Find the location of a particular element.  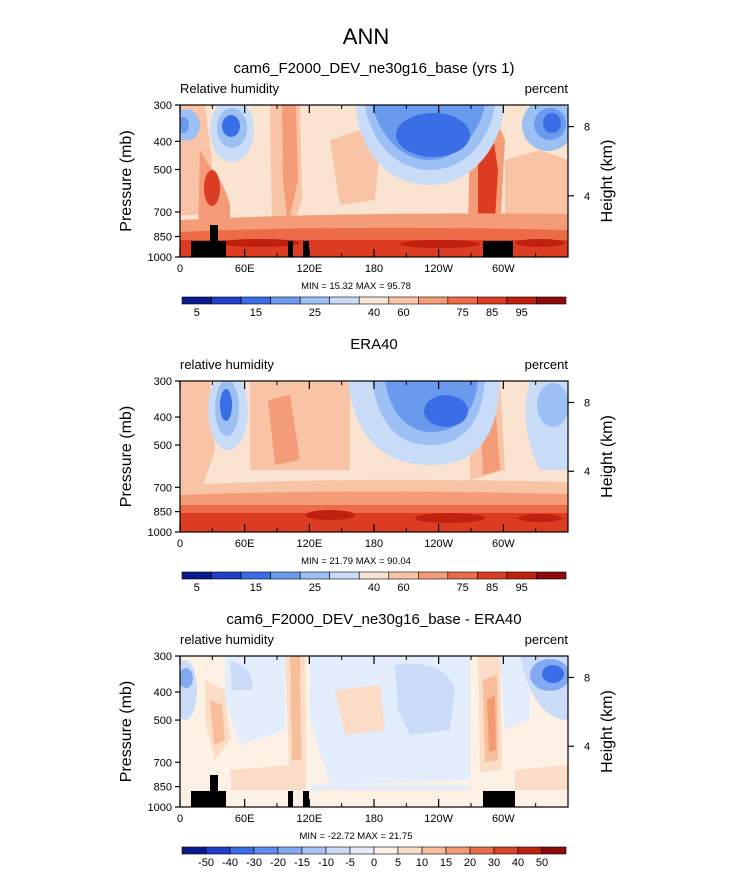

colorbar: -50 -40 -30 -20 -15 -10 -5 0 5 10 15 20 30 40 50 is located at coordinates (374, 857).